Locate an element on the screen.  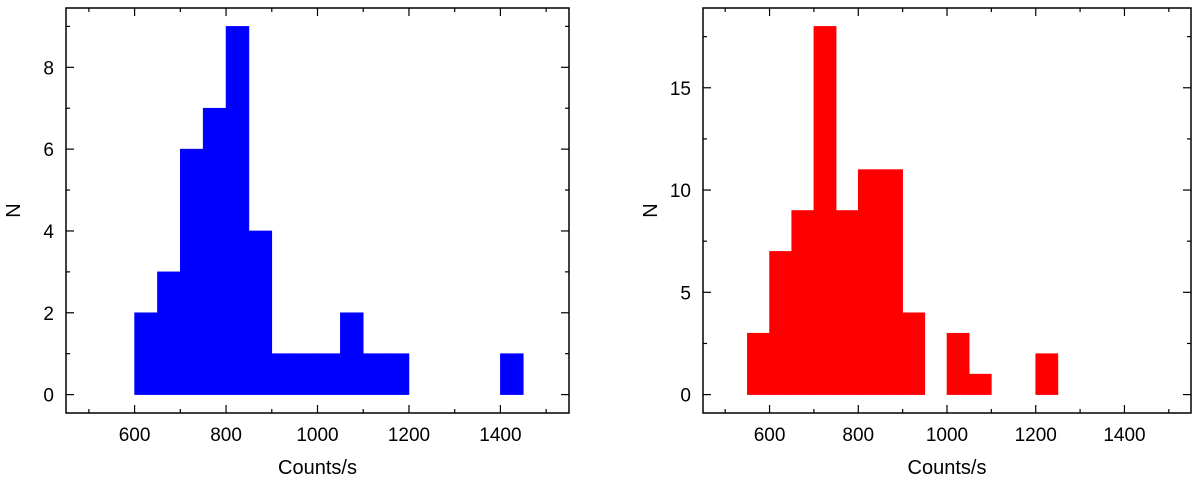
y-tick-label: 15 is located at coordinates (680, 89).